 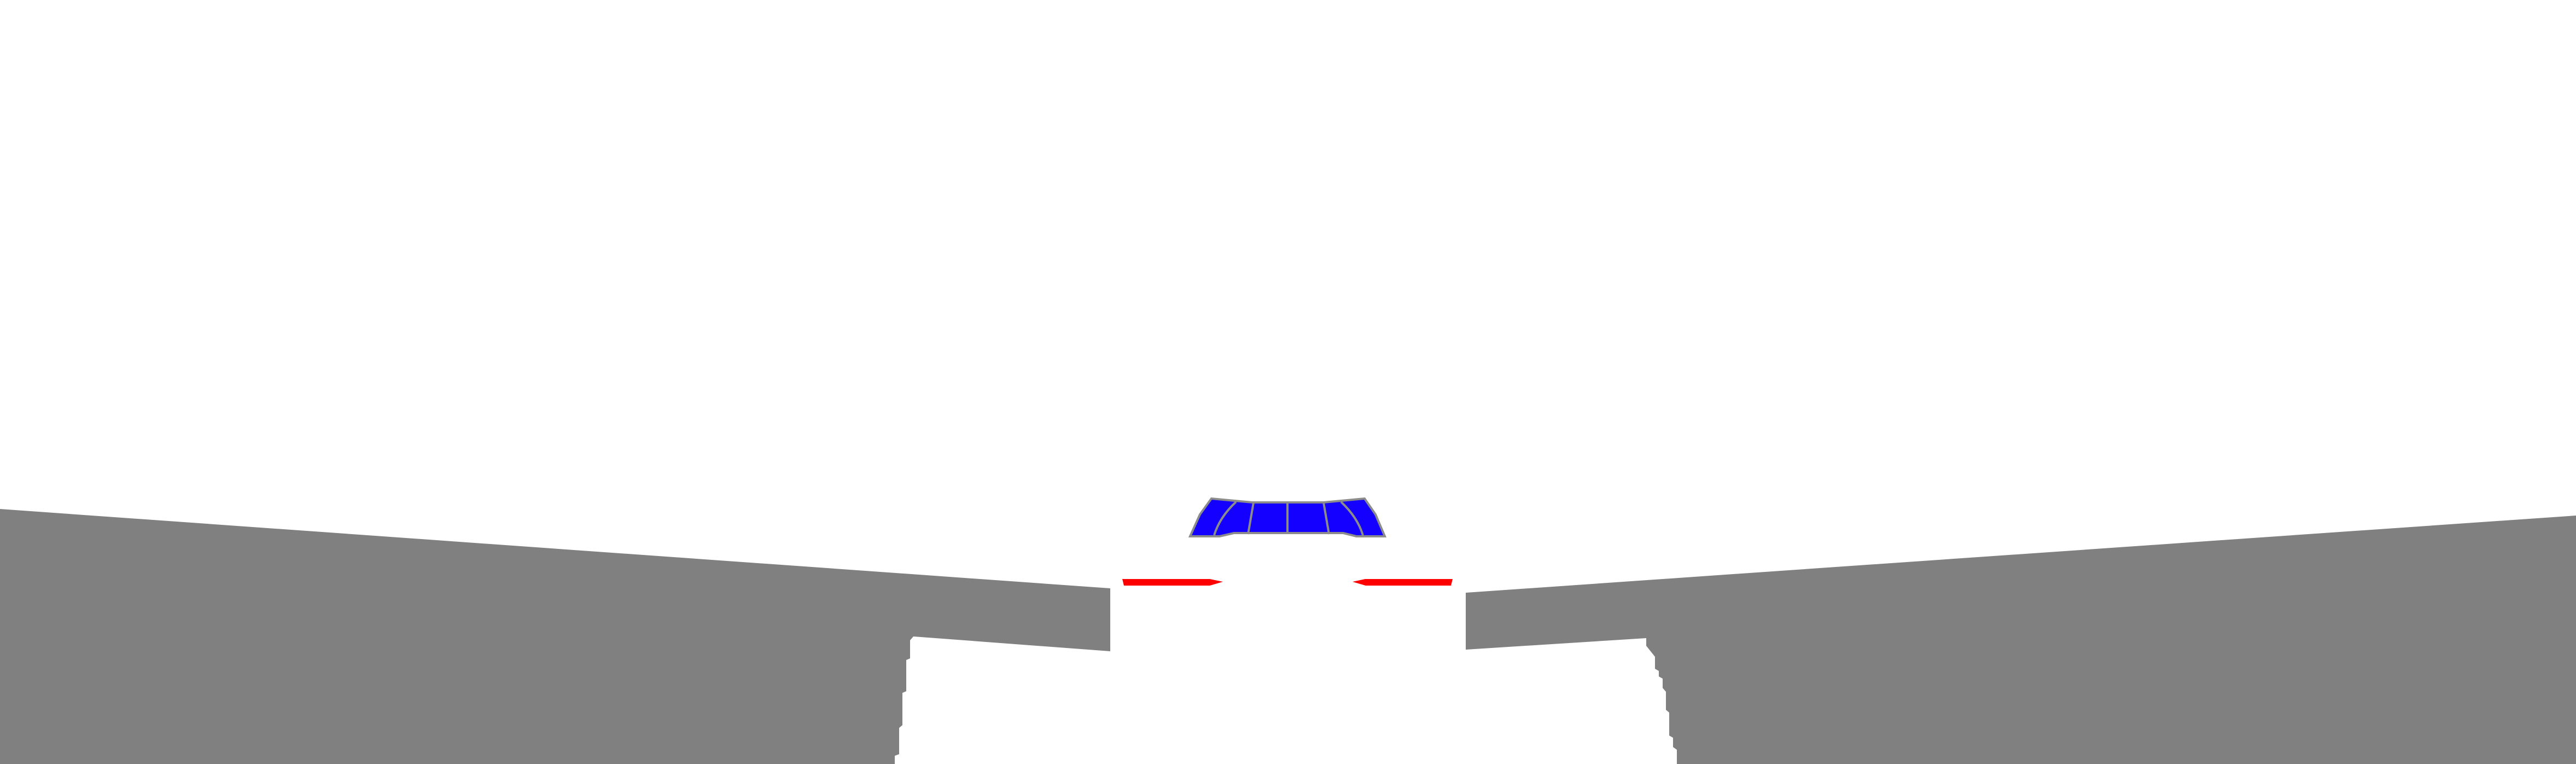 I want to click on mirror-left, so click(x=1173, y=582).